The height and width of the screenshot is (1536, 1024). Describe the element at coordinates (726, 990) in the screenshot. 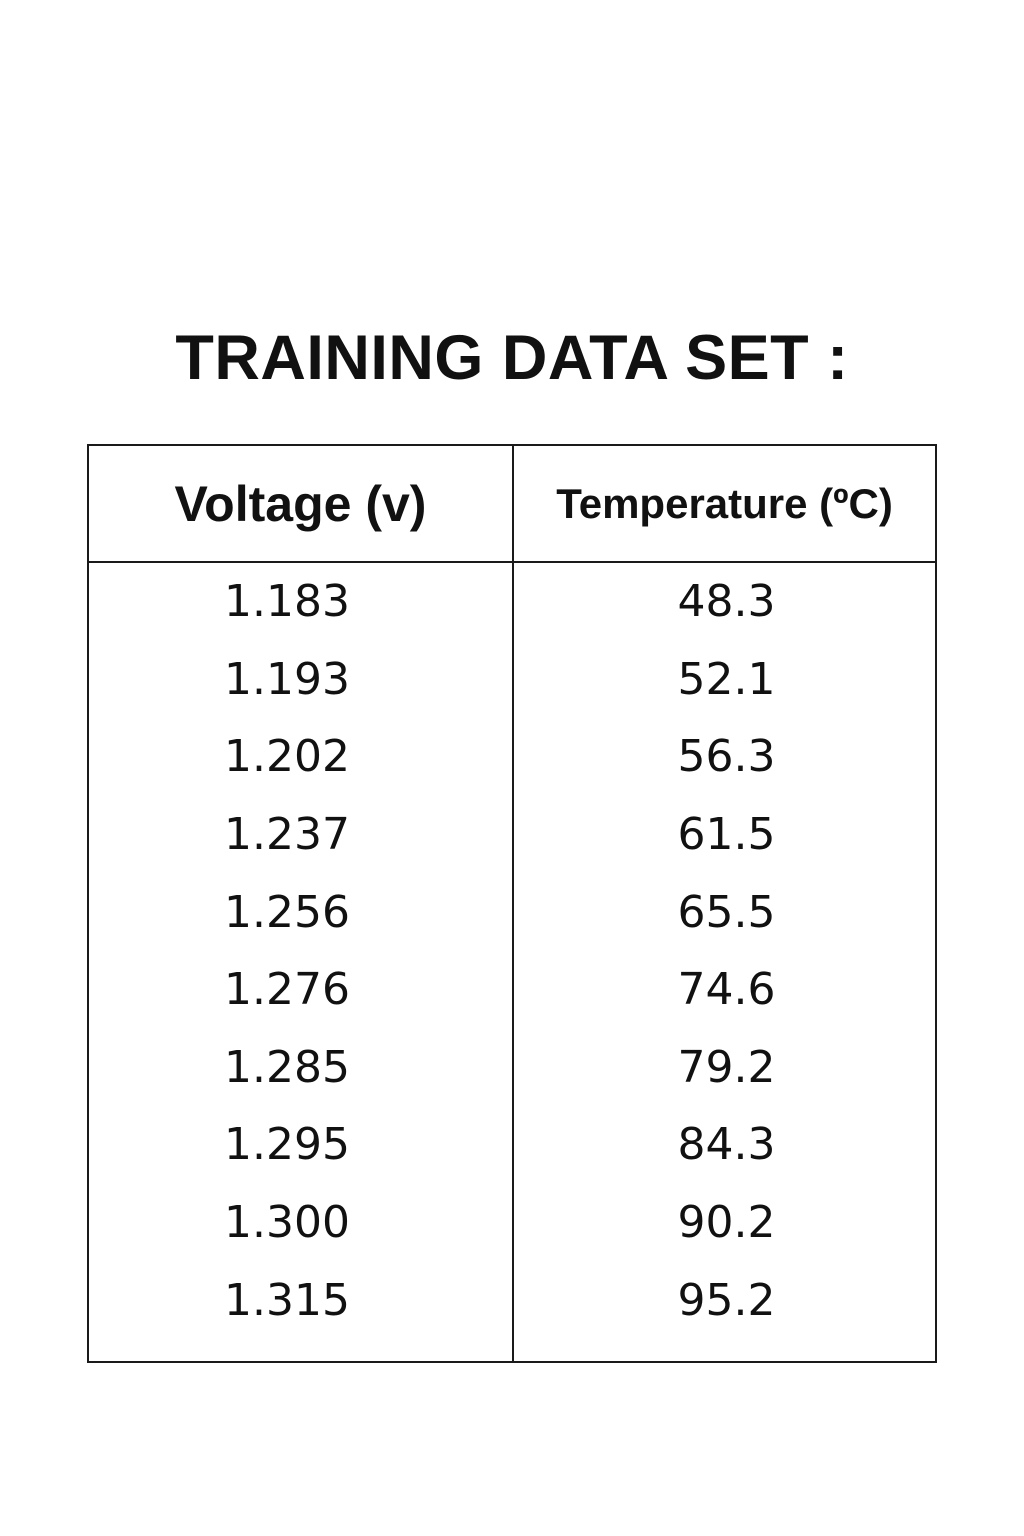

I see `temperature-cell: 74.6` at that location.